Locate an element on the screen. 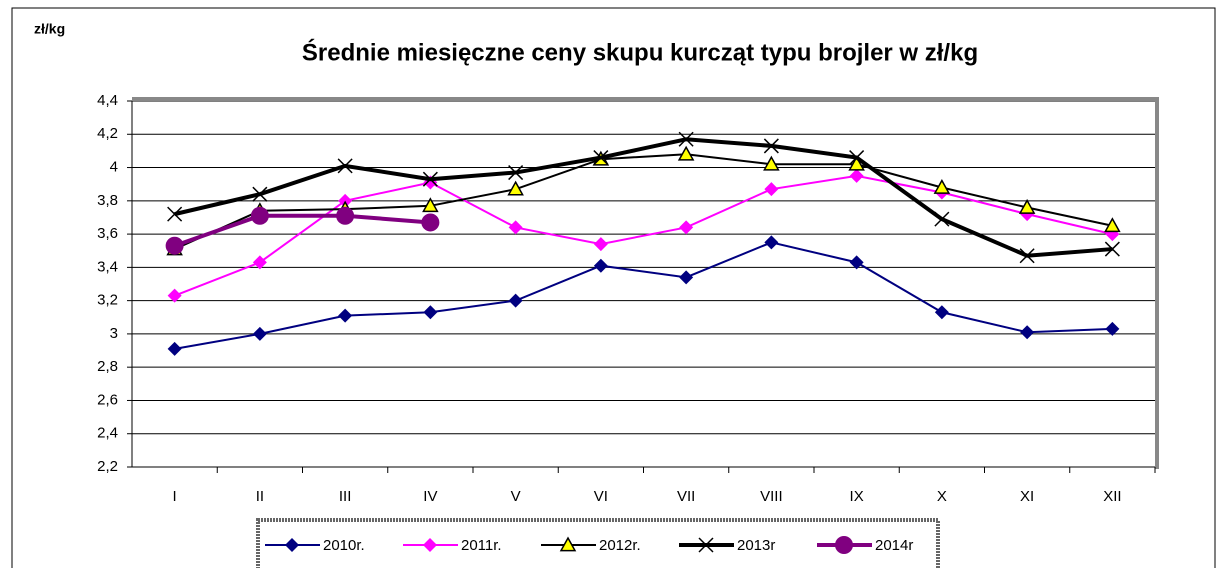 This screenshot has width=1227, height=568. legend-label: 2012r. is located at coordinates (620, 545).